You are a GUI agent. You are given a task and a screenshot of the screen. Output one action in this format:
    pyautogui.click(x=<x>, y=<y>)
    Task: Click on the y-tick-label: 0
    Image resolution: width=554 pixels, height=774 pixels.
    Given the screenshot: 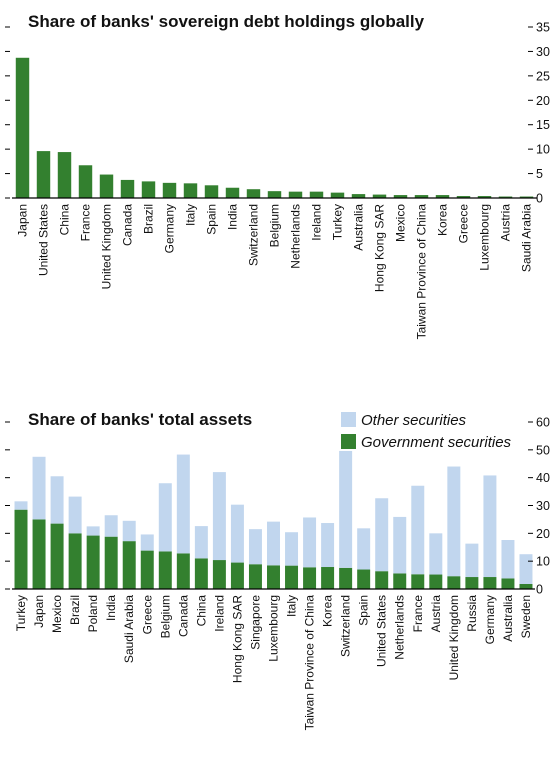 What is the action you would take?
    pyautogui.click(x=539, y=199)
    